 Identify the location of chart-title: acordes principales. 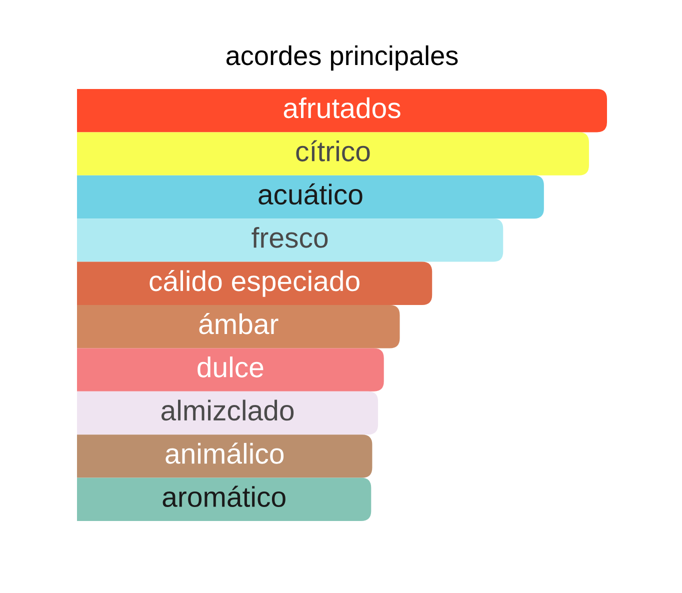
(342, 58).